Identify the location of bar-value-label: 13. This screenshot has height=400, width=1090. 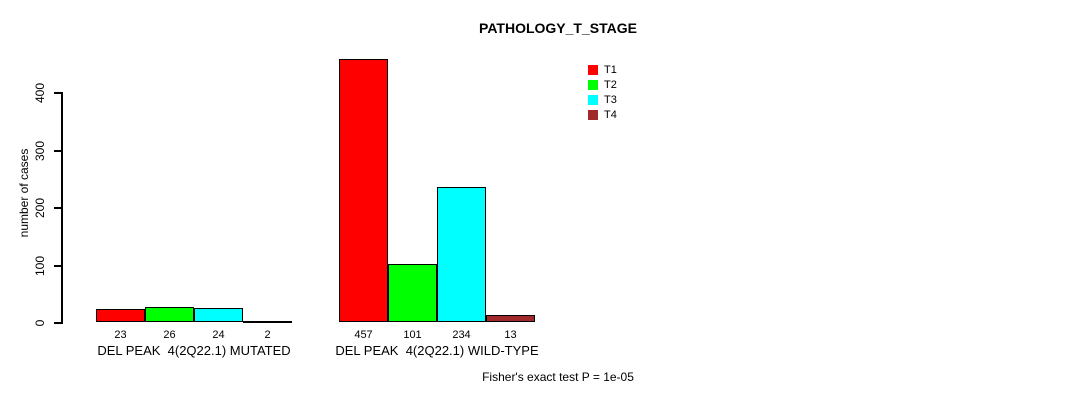
(510, 335).